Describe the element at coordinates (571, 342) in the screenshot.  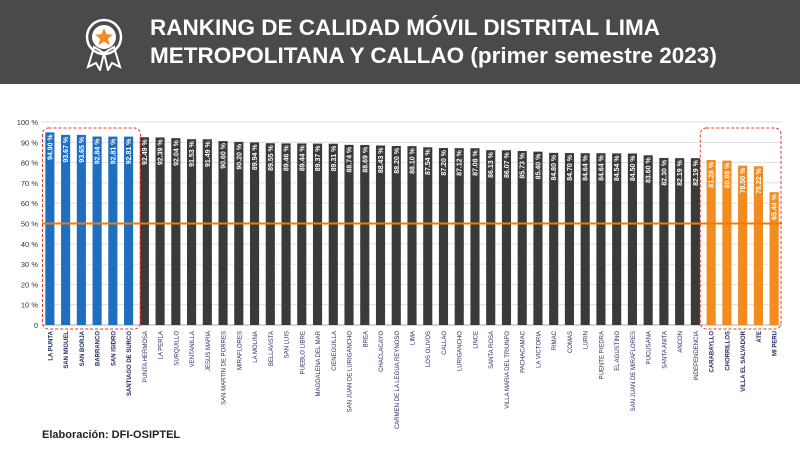
I see `x-category-label: COMAS` at that location.